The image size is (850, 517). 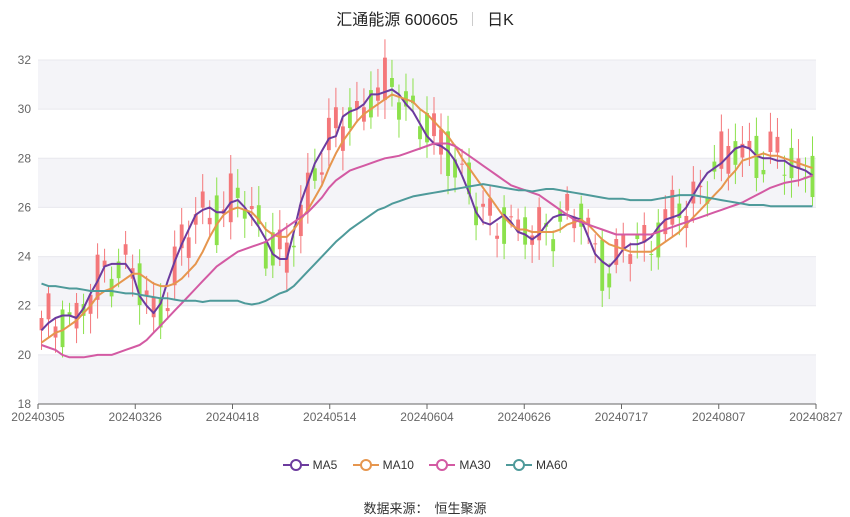 I want to click on legend-label-ma10: MA10, so click(x=398, y=465).